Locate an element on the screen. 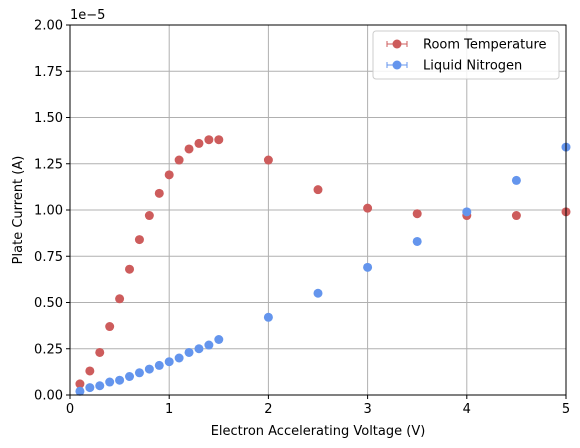 The image size is (580, 448). y-tick-label: 0.00 is located at coordinates (48, 396).